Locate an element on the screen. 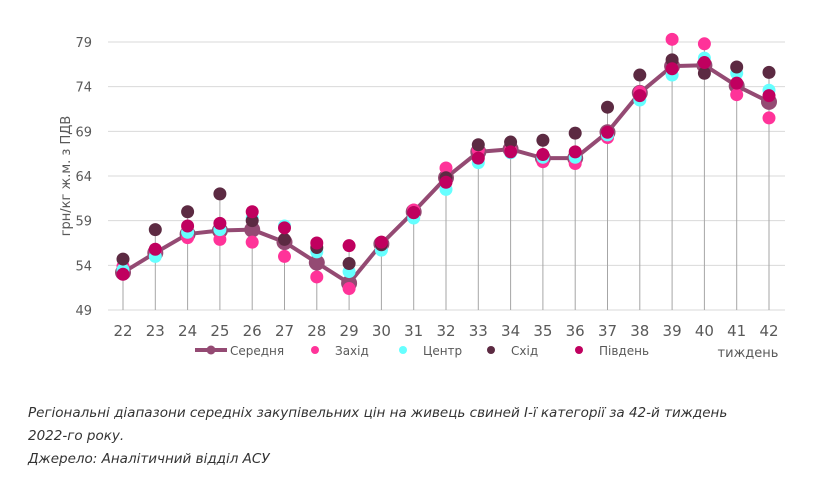  x-tick-label: 24 is located at coordinates (187, 331).